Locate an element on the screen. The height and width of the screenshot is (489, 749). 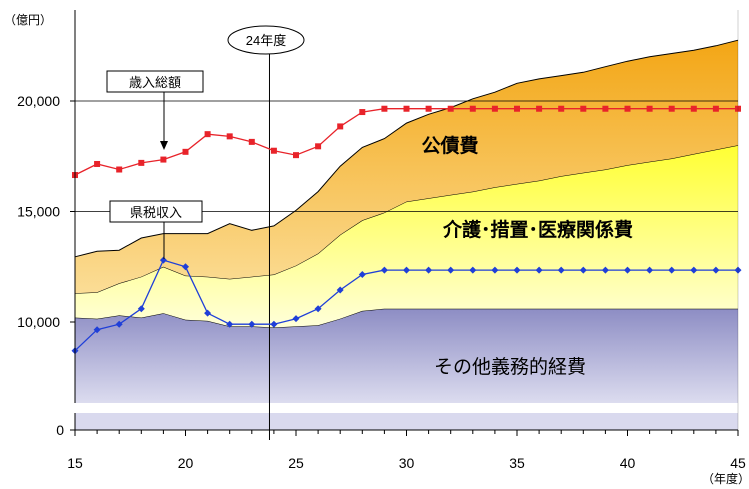
band-label-care: 介護･措置･医療関係費 is located at coordinates (537, 229).